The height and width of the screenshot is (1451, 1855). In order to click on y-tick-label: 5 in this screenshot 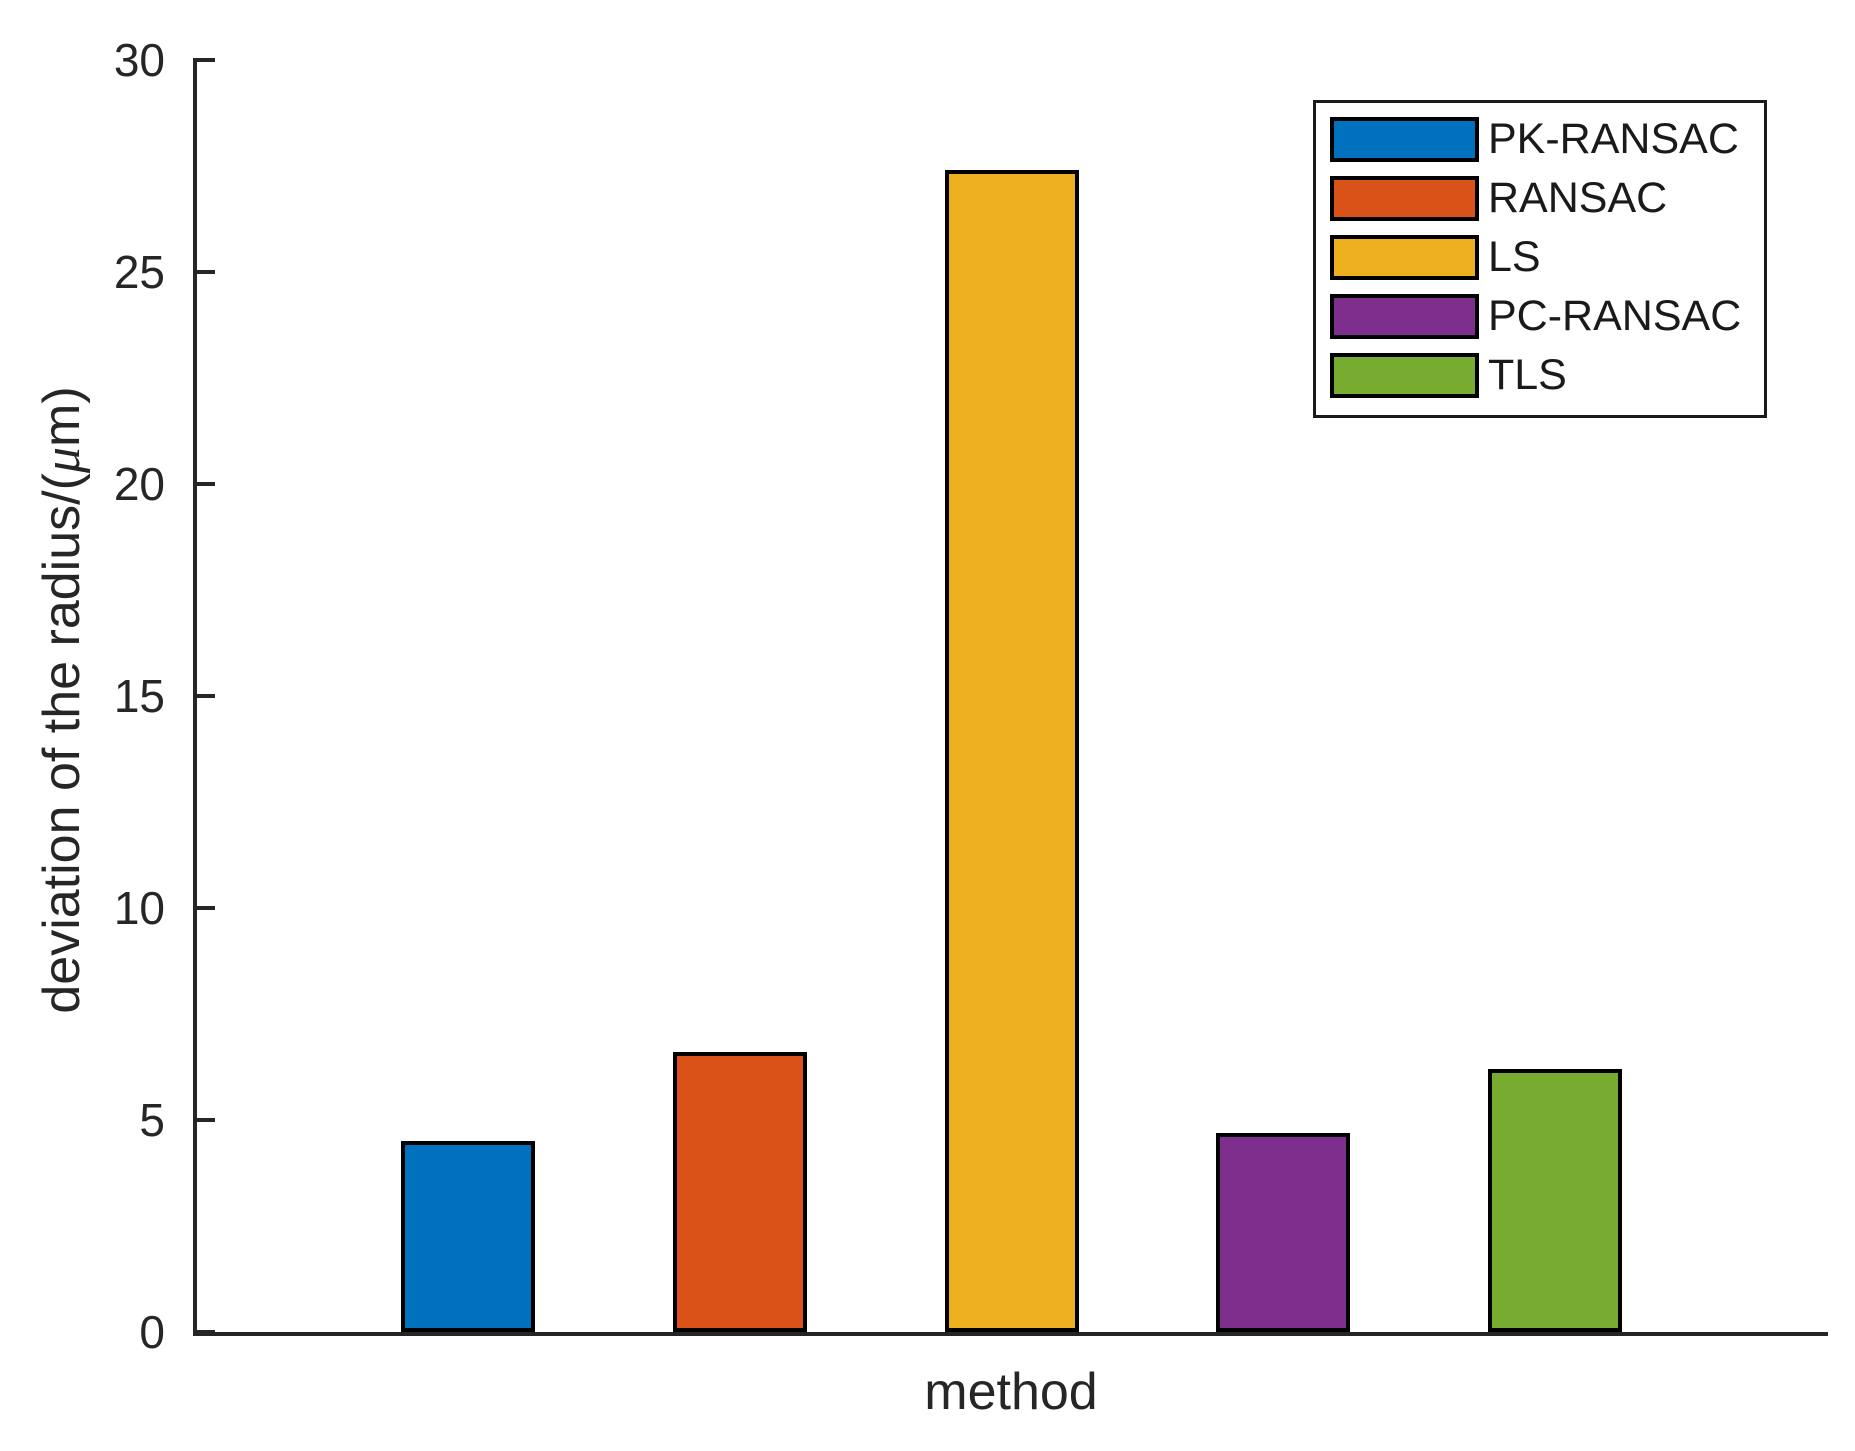, I will do `click(152, 1120)`.